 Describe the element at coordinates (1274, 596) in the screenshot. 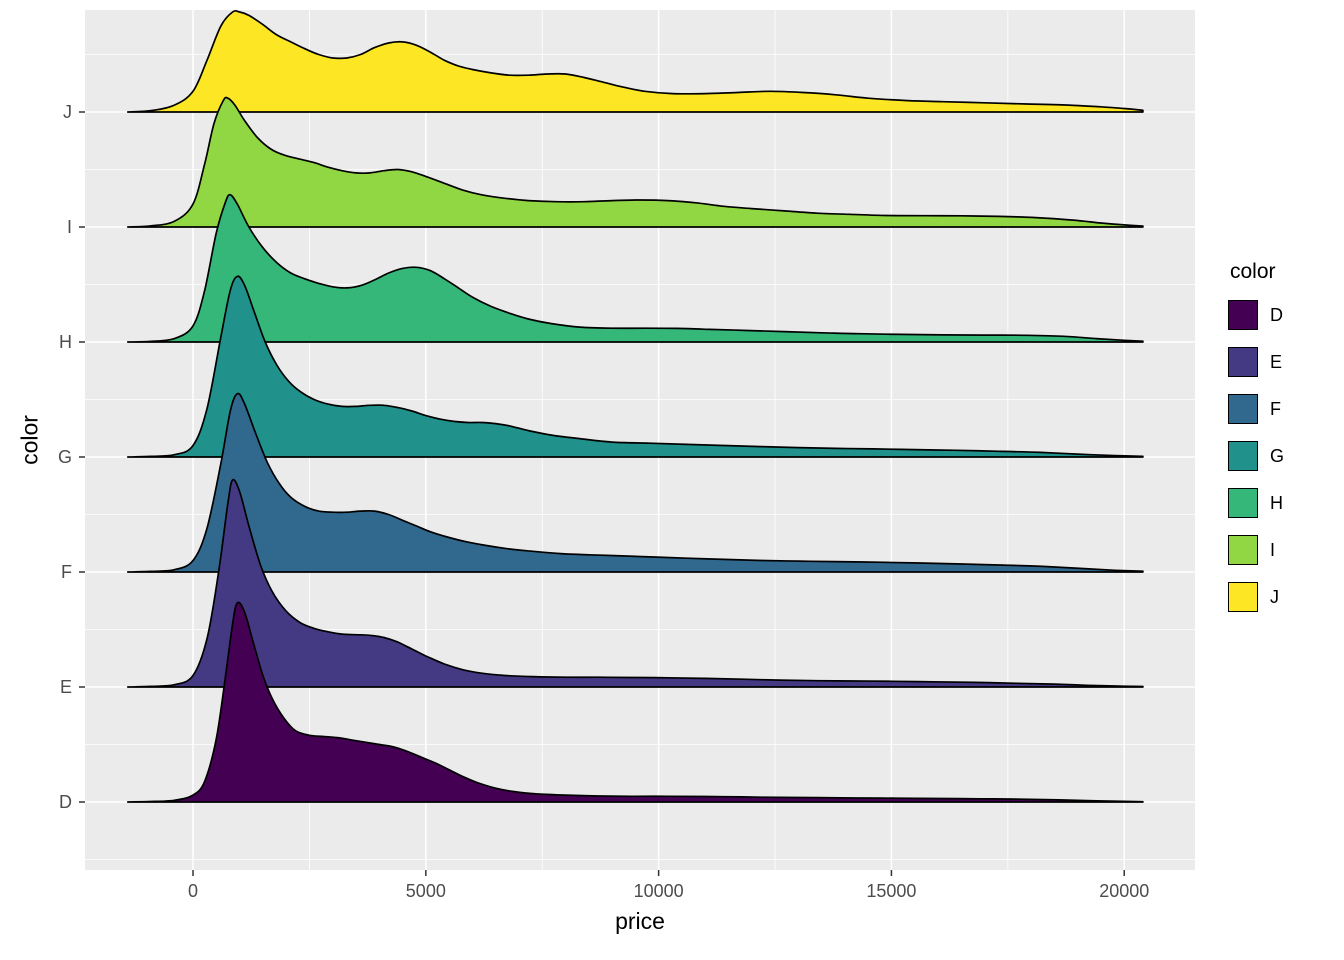

I see `legend-label: J` at that location.